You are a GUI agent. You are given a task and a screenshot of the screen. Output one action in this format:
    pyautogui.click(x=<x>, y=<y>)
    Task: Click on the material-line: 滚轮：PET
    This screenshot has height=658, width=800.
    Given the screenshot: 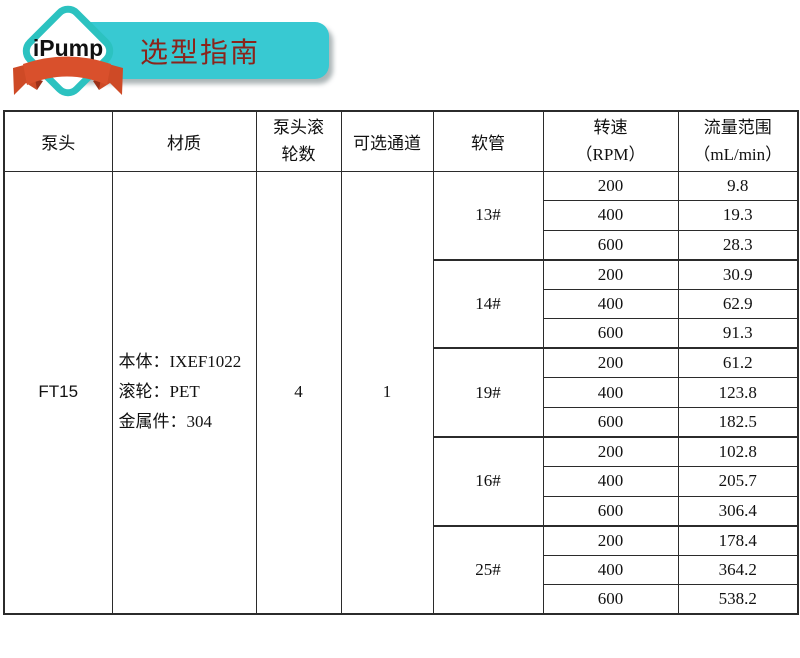 What is the action you would take?
    pyautogui.click(x=159, y=392)
    